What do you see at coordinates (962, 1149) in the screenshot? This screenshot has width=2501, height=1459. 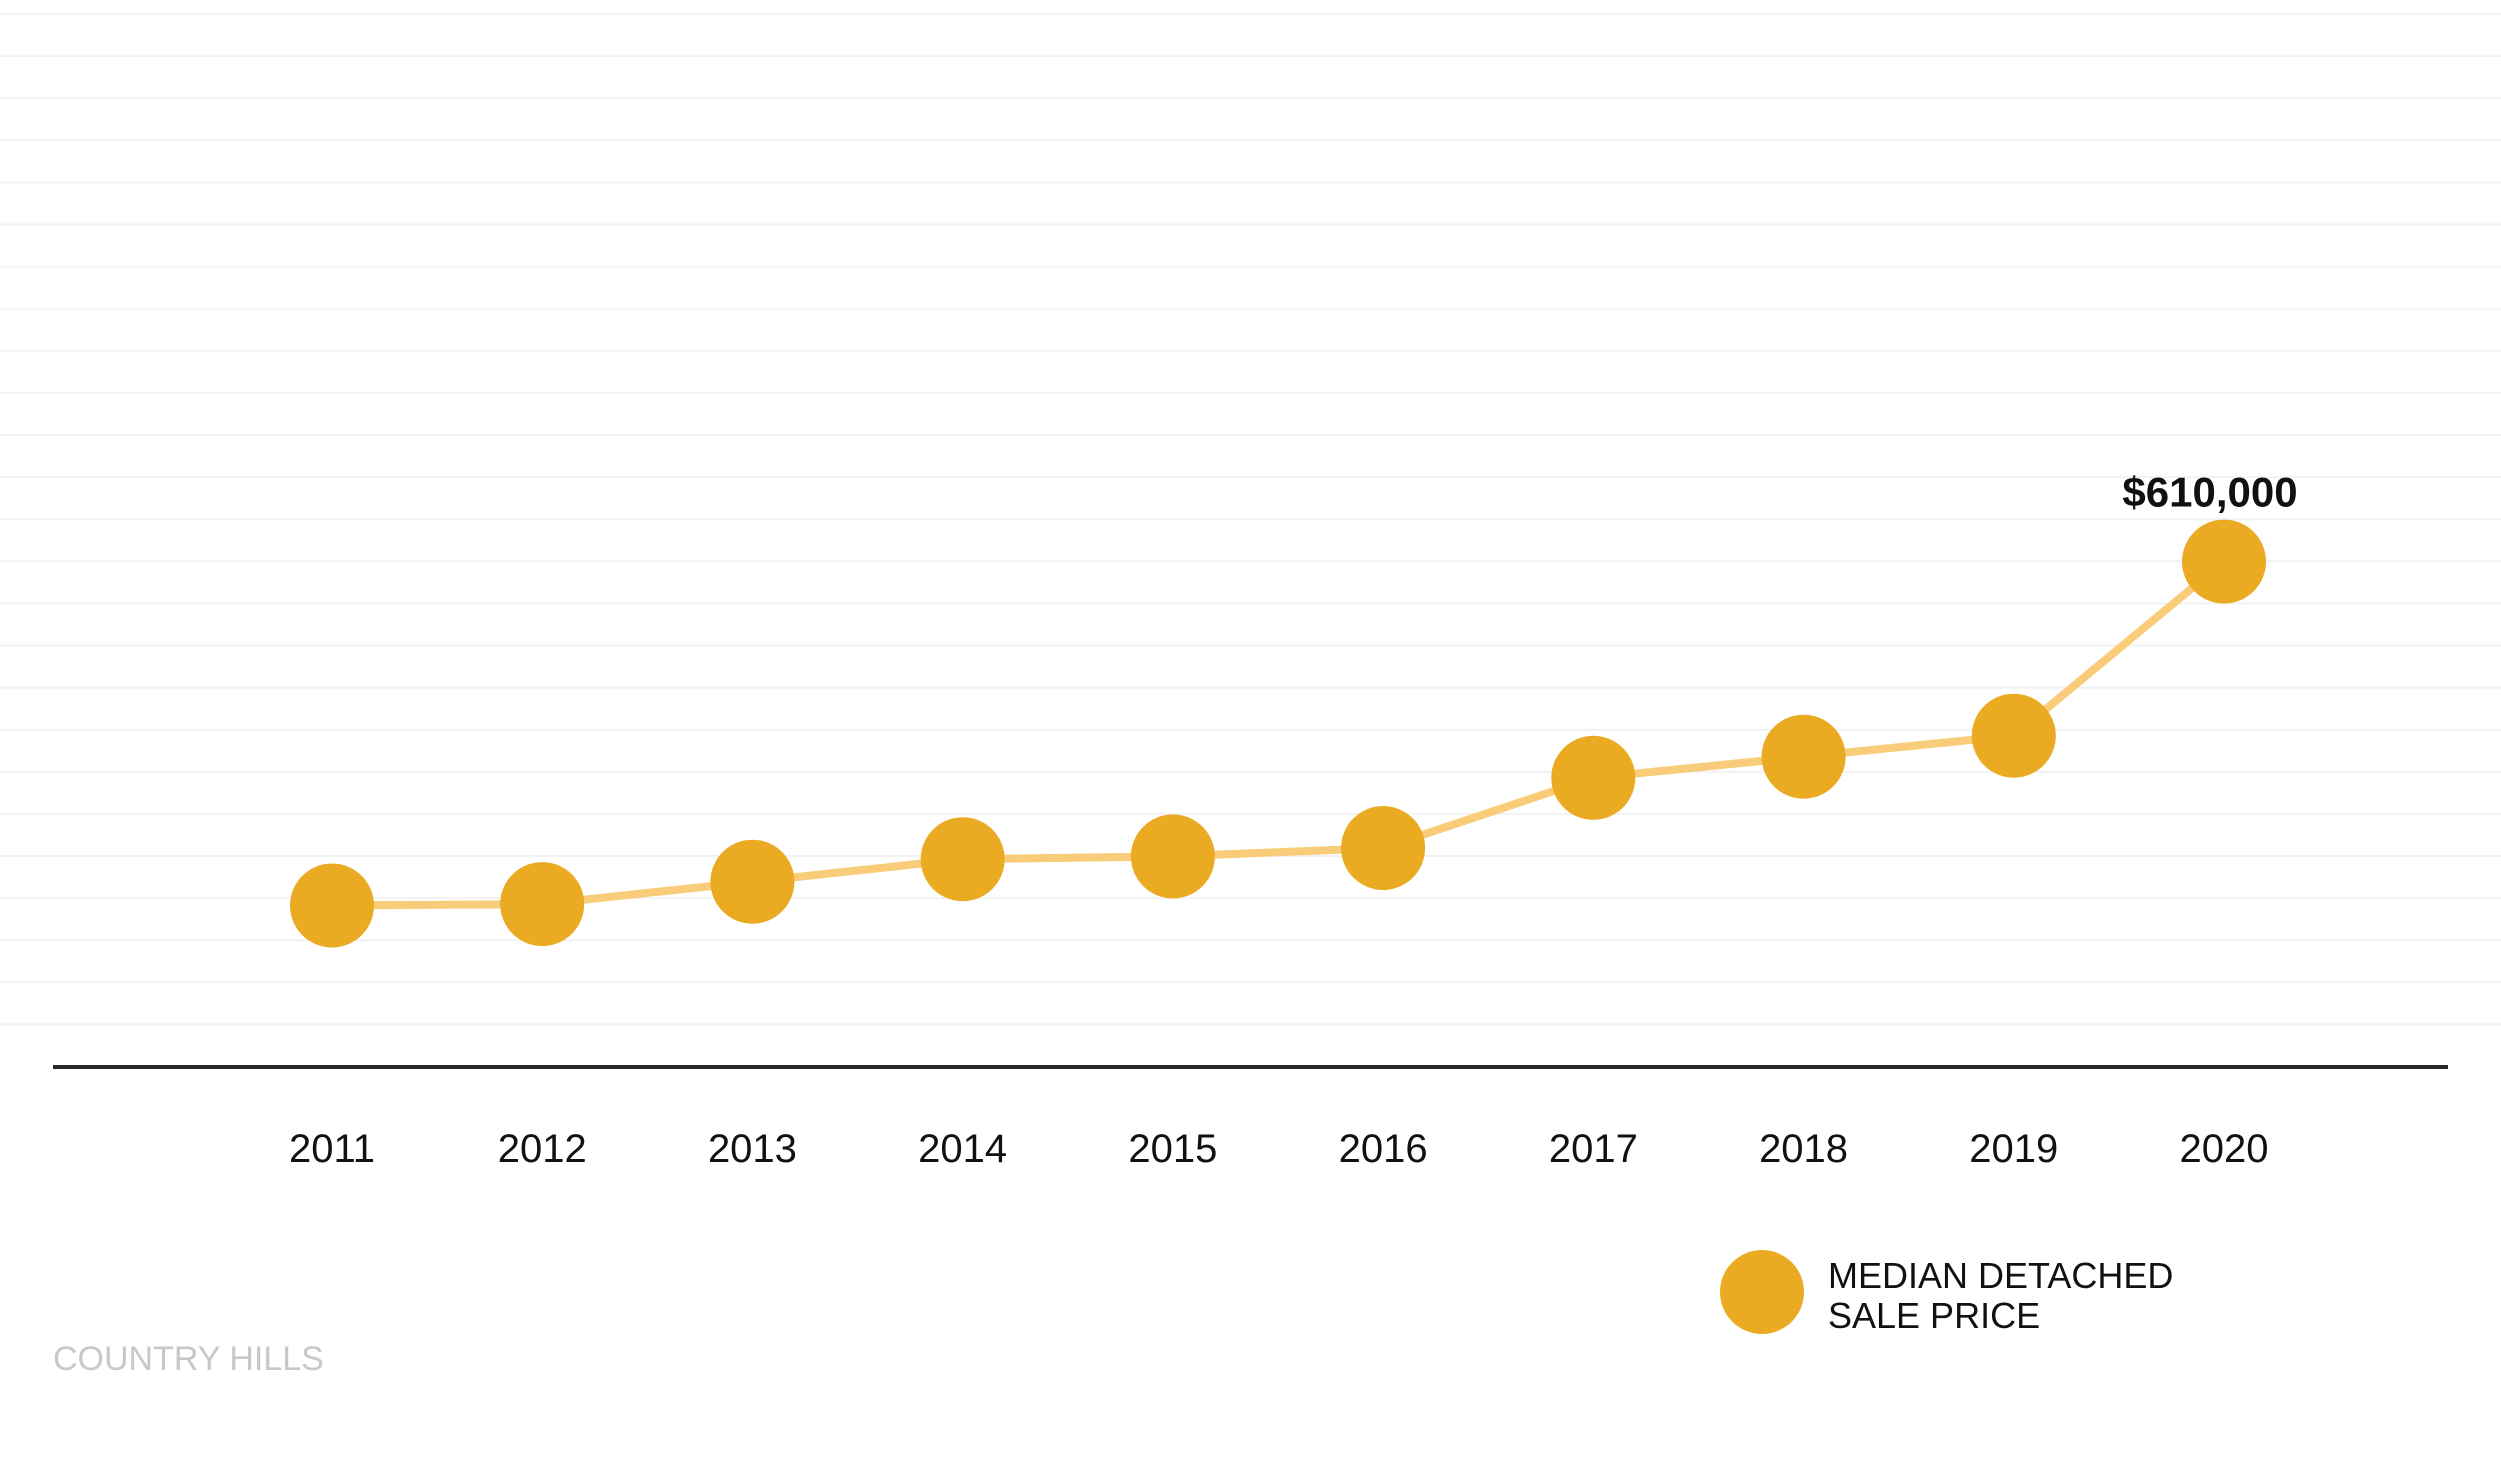 I see `x-tick-label: 2014` at bounding box center [962, 1149].